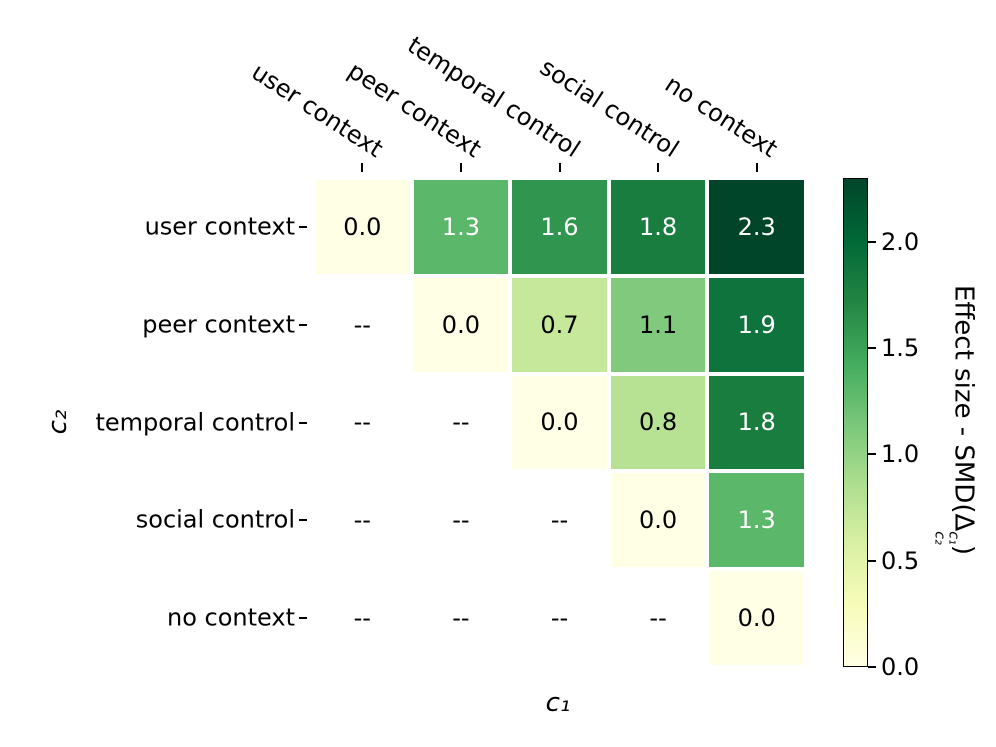  Describe the element at coordinates (231, 617) in the screenshot. I see `y-tick-label: no context` at that location.